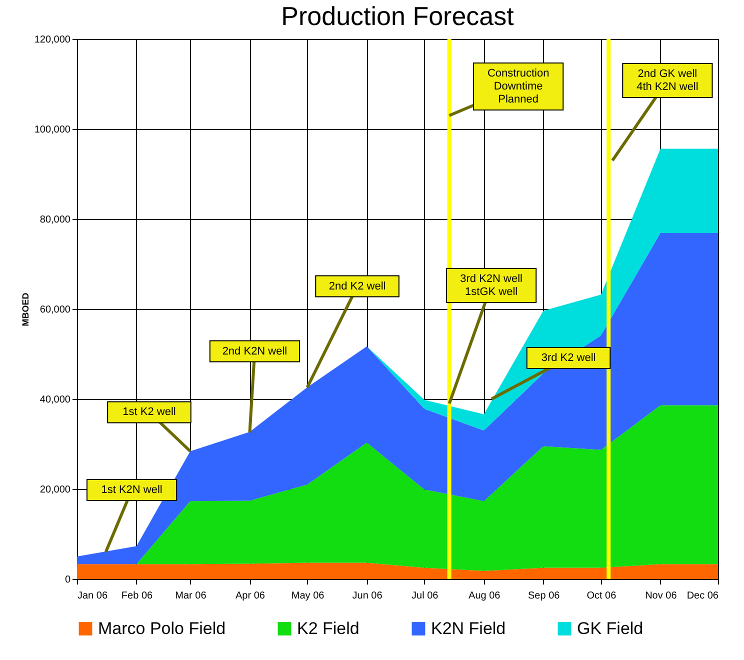 The image size is (744, 660). What do you see at coordinates (137, 596) in the screenshot?
I see `x-tick-label: Feb 06` at bounding box center [137, 596].